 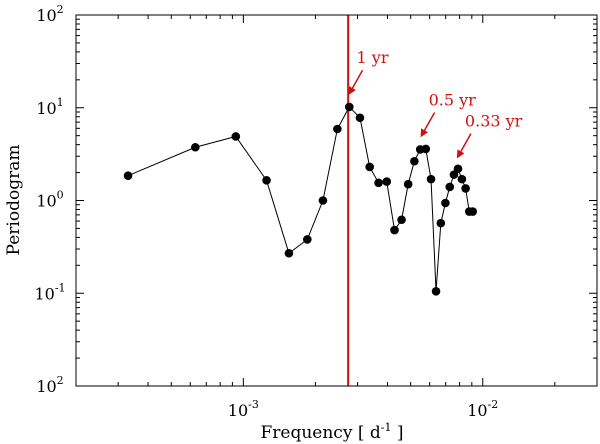 I want to click on annotation-label: 0.33 yr, so click(x=494, y=121).